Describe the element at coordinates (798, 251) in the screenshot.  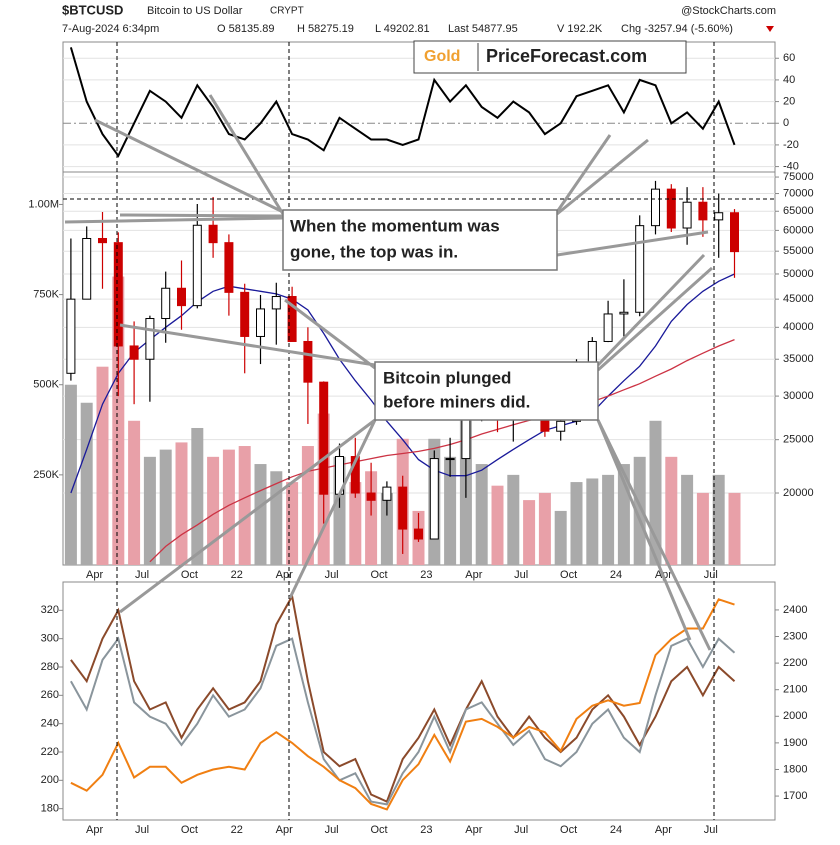
I see `tick-label: 55000` at that location.